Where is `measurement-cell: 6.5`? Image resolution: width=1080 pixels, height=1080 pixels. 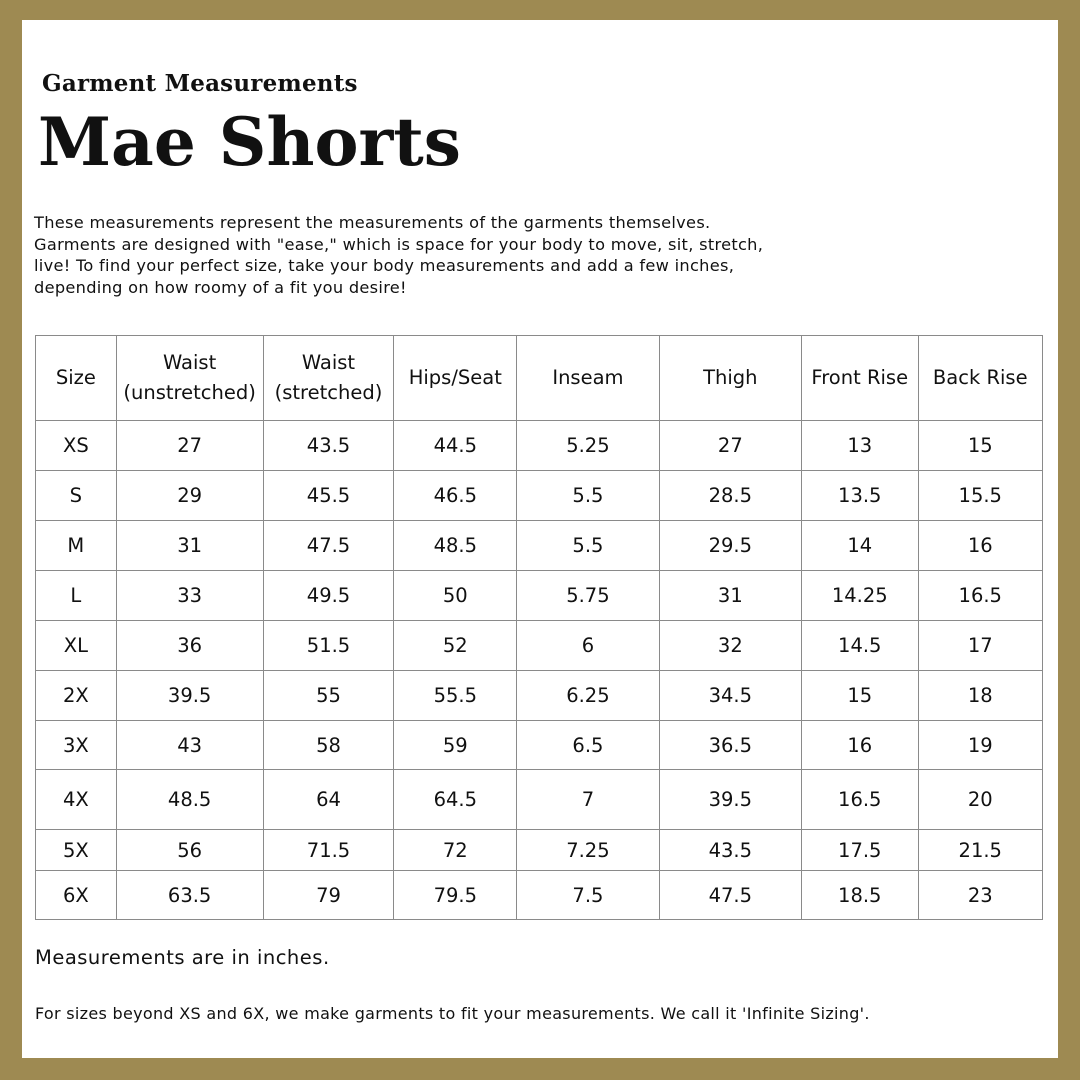 measurement-cell: 6.5 is located at coordinates (588, 745).